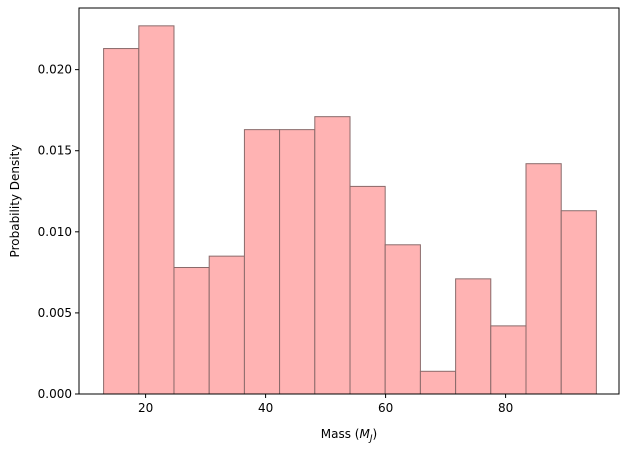 This screenshot has width=631, height=457. I want to click on x-tick-label-60: 60, so click(385, 408).